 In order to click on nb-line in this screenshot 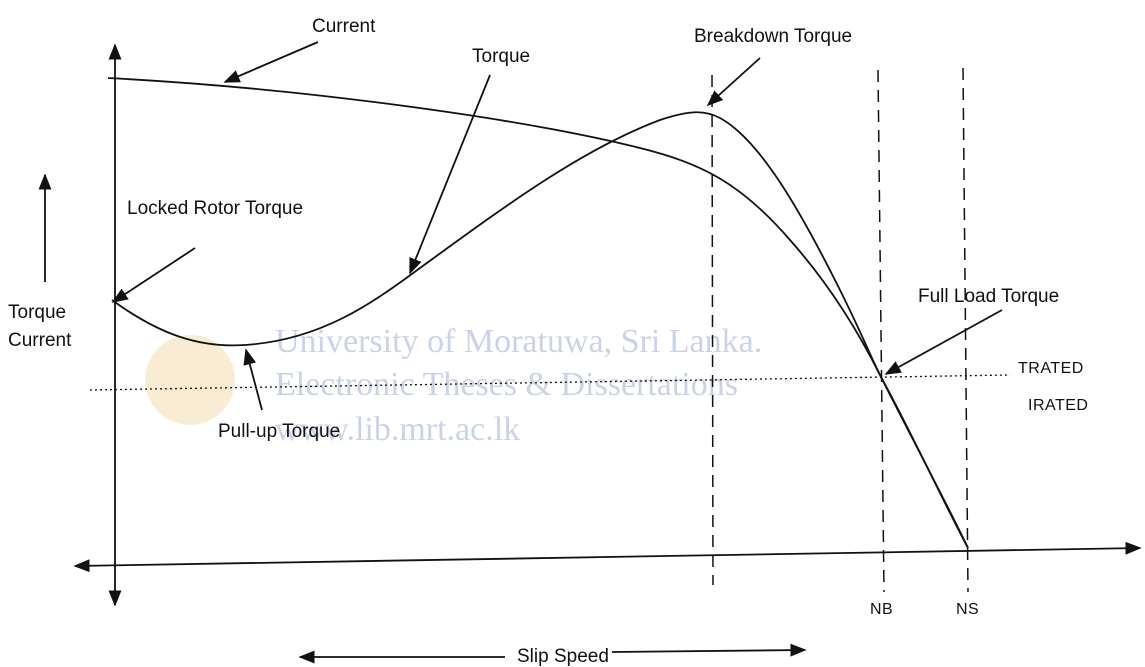, I will do `click(881, 331)`.